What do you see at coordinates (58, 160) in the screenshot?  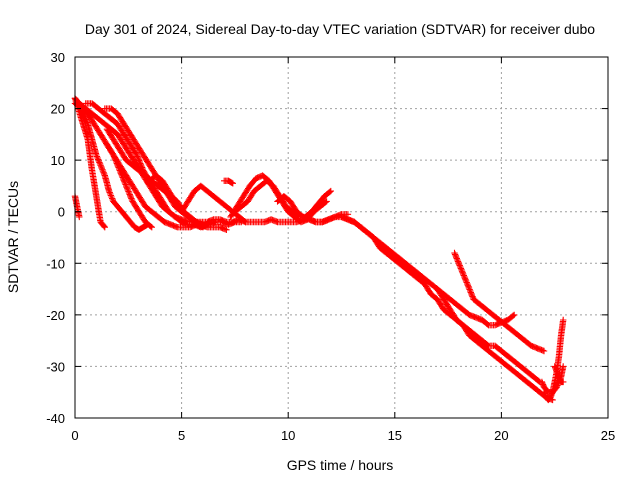 I see `y-tick-label: 10` at bounding box center [58, 160].